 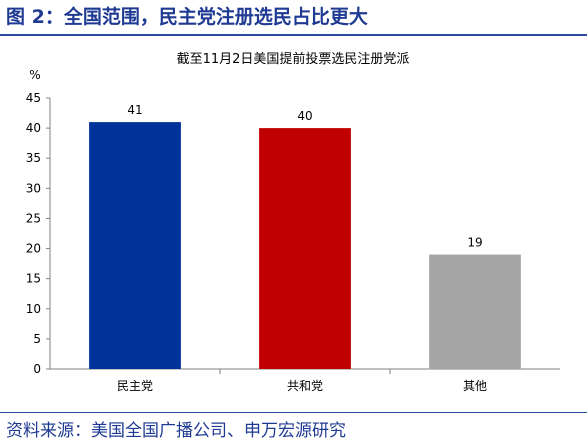 What do you see at coordinates (33, 98) in the screenshot?
I see `y-tick-label: 45` at bounding box center [33, 98].